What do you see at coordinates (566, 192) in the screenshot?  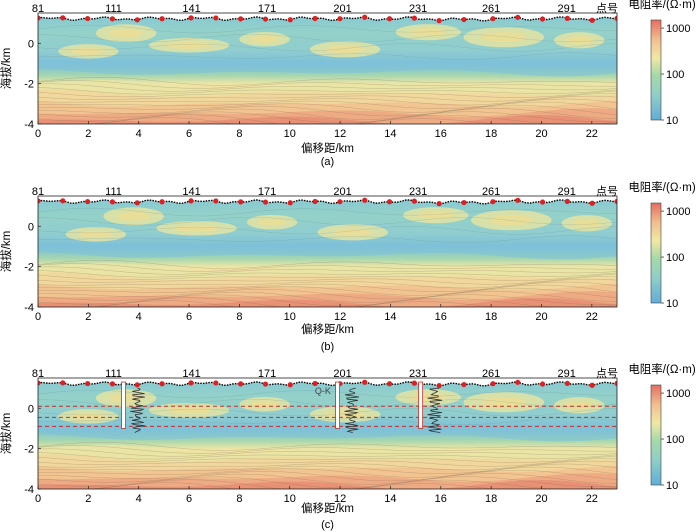 I see `station-number-label: 291` at bounding box center [566, 192].